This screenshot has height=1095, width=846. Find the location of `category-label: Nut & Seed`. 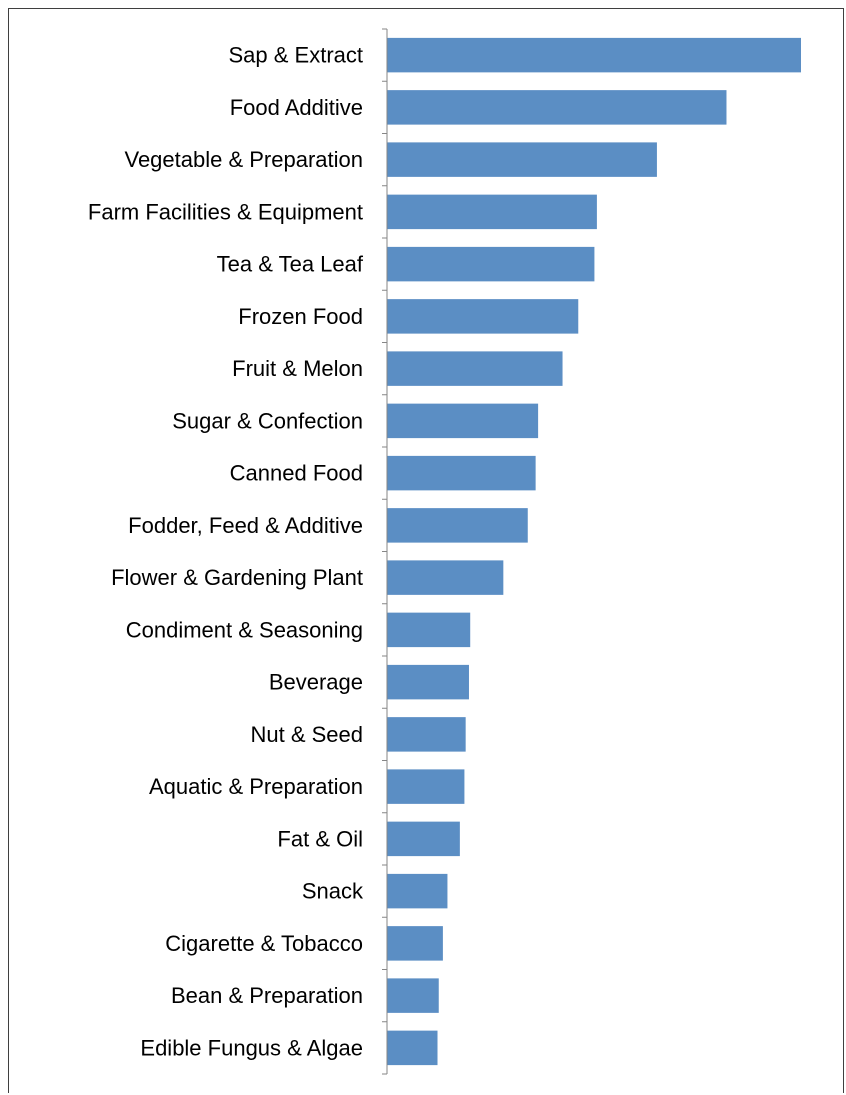

category-label: Nut & Seed is located at coordinates (306, 734).